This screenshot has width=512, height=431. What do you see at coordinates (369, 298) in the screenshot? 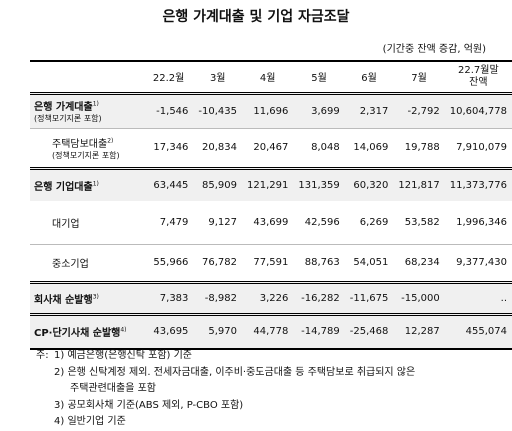
I see `cell-value: -11,675` at bounding box center [369, 298].